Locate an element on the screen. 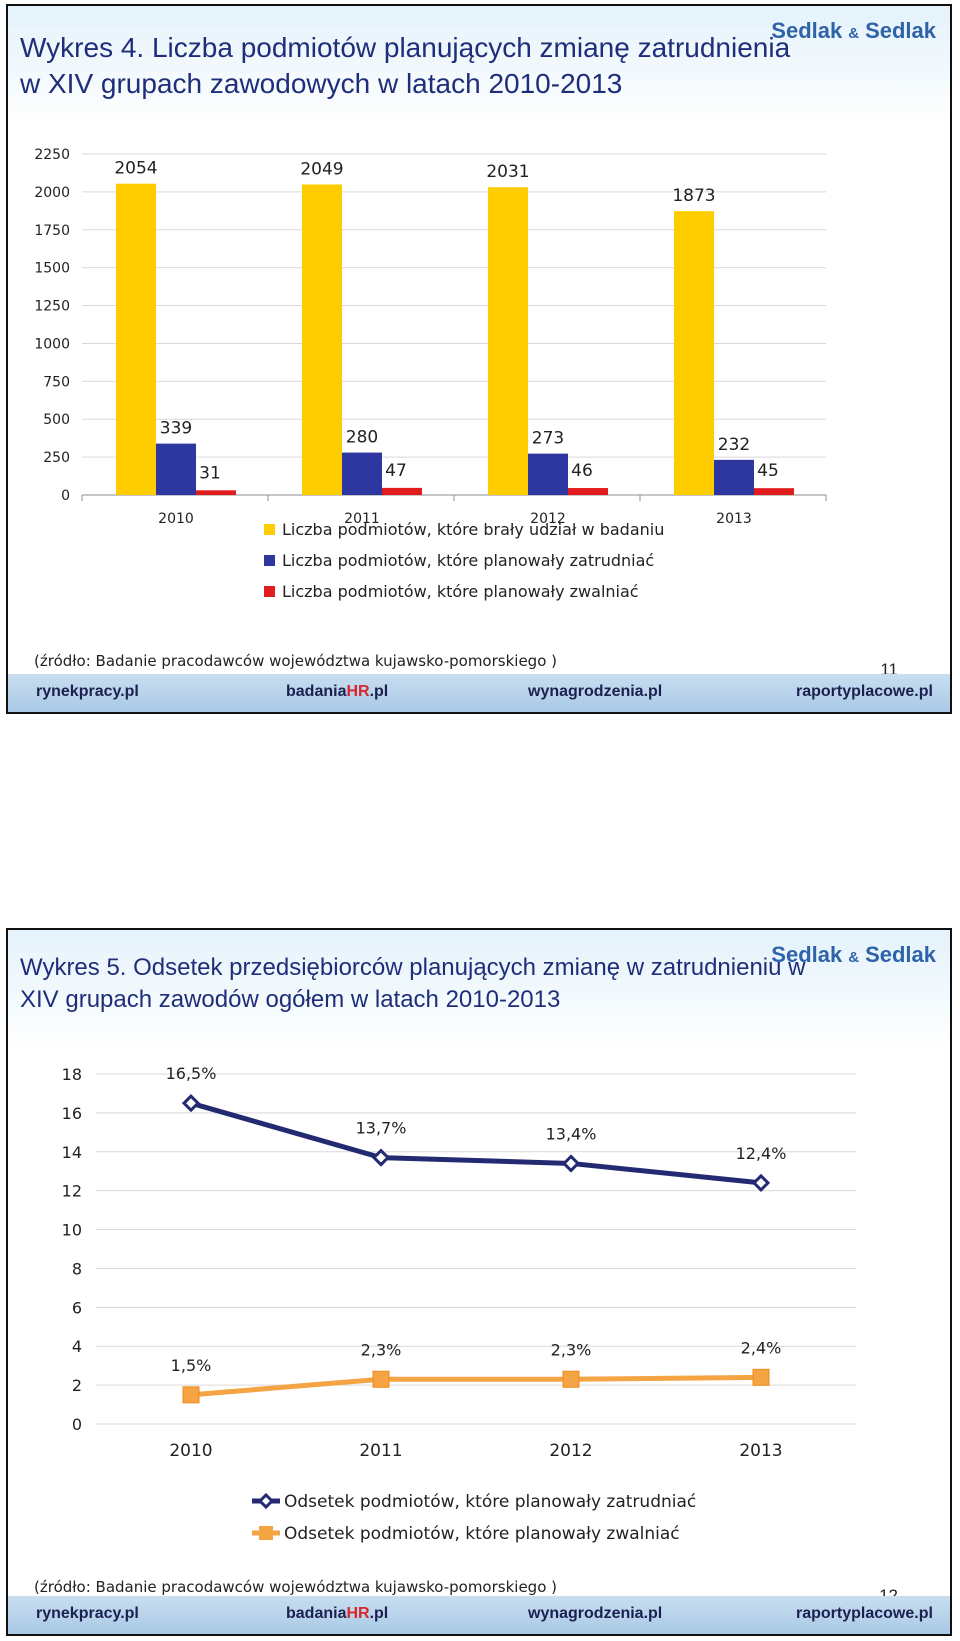  y-tick-label: 12 is located at coordinates (72, 1191).